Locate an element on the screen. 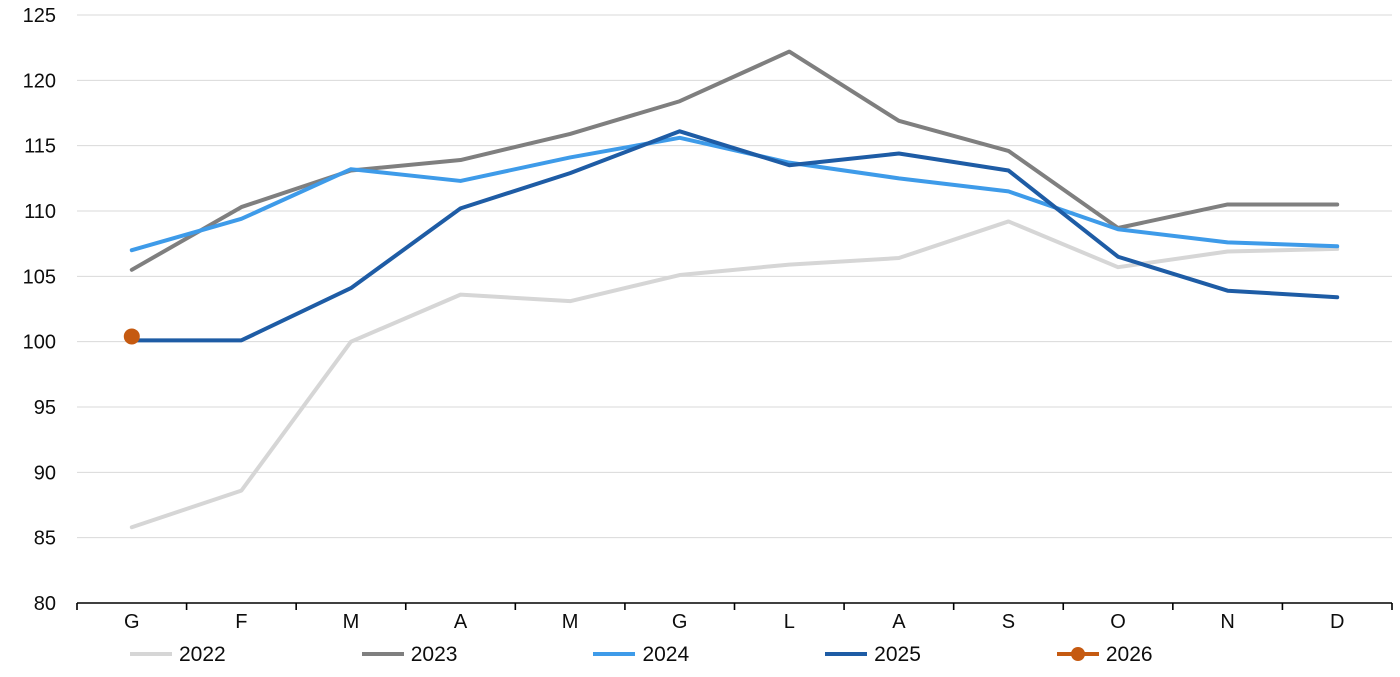 The height and width of the screenshot is (677, 1400). chart-legend: 2022 2023 2024 2025 2026 is located at coordinates (700, 654).